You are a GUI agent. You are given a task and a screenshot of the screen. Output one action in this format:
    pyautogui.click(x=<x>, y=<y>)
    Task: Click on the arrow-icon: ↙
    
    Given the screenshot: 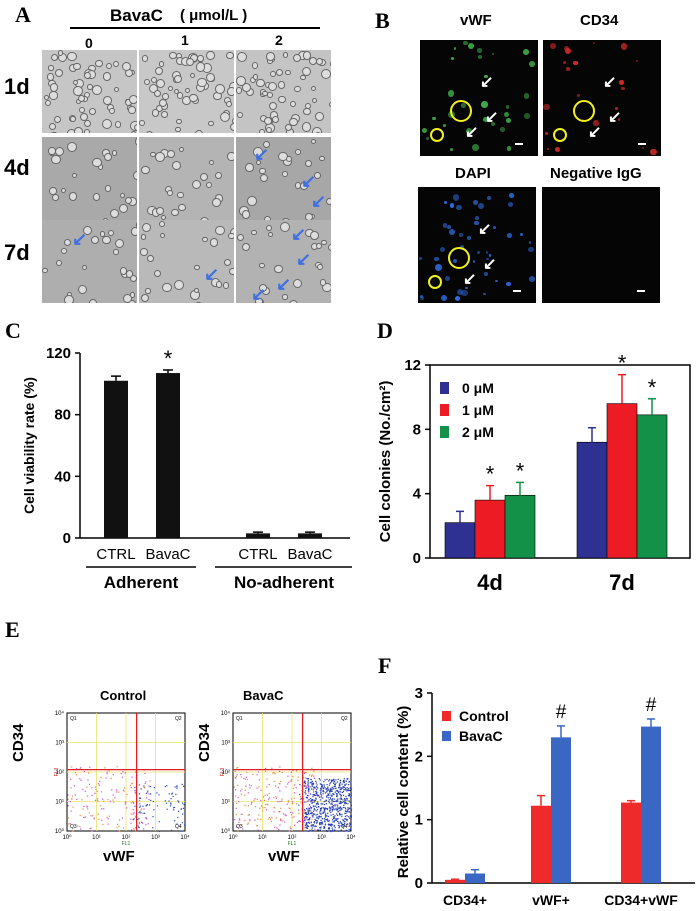 What is the action you would take?
    pyautogui.click(x=470, y=279)
    